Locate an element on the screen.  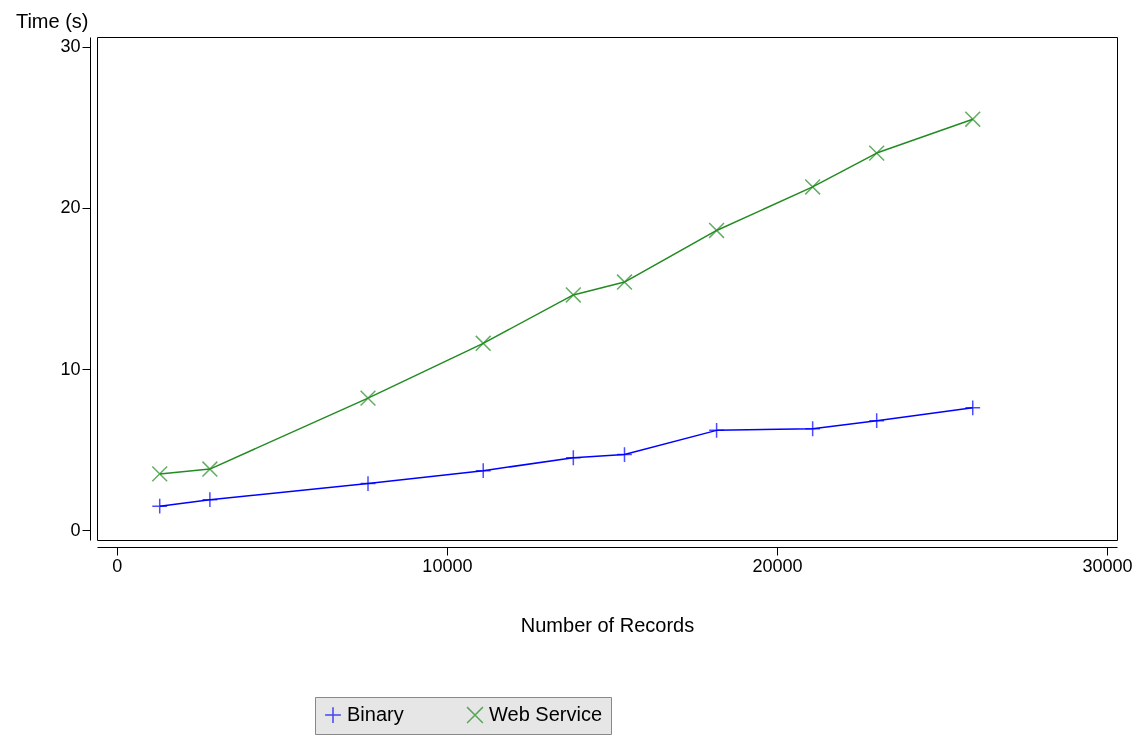
x-tick-label: 30000 is located at coordinates (1107, 565).